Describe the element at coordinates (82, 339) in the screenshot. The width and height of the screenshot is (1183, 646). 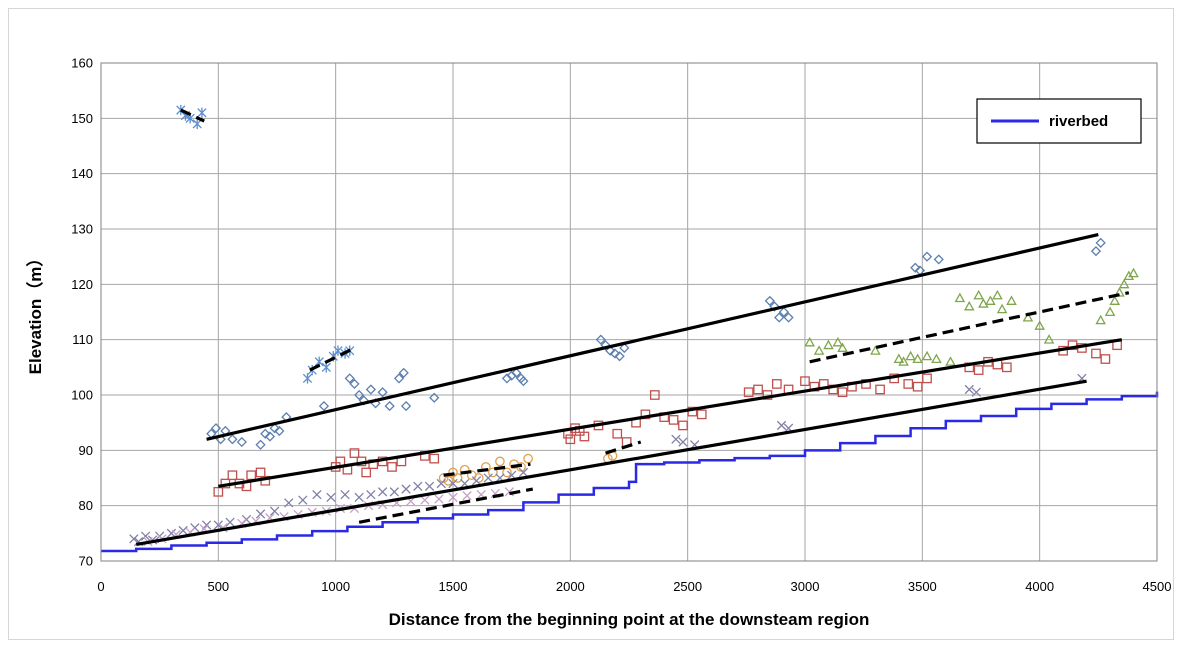
I see `y-tick-label: 110` at that location.